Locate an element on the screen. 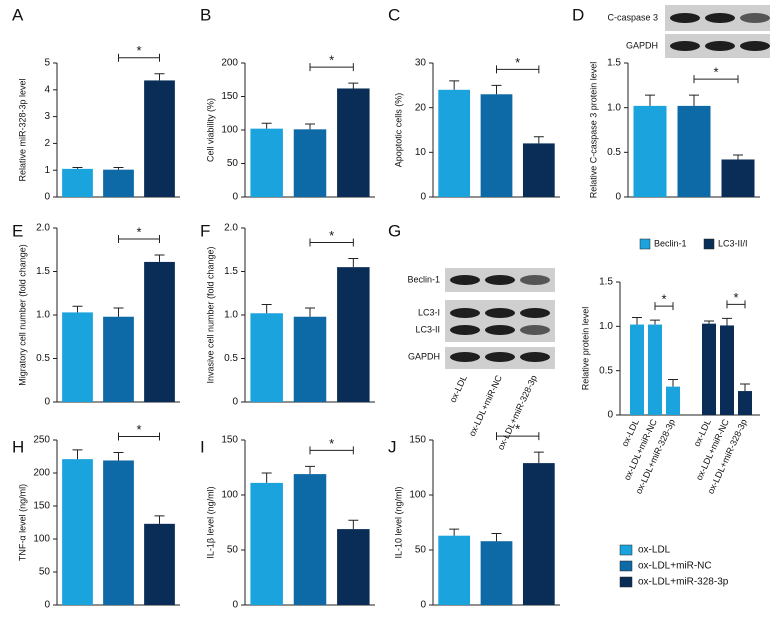 The height and width of the screenshot is (624, 780). y-tick-label: 200 is located at coordinates (41, 473).